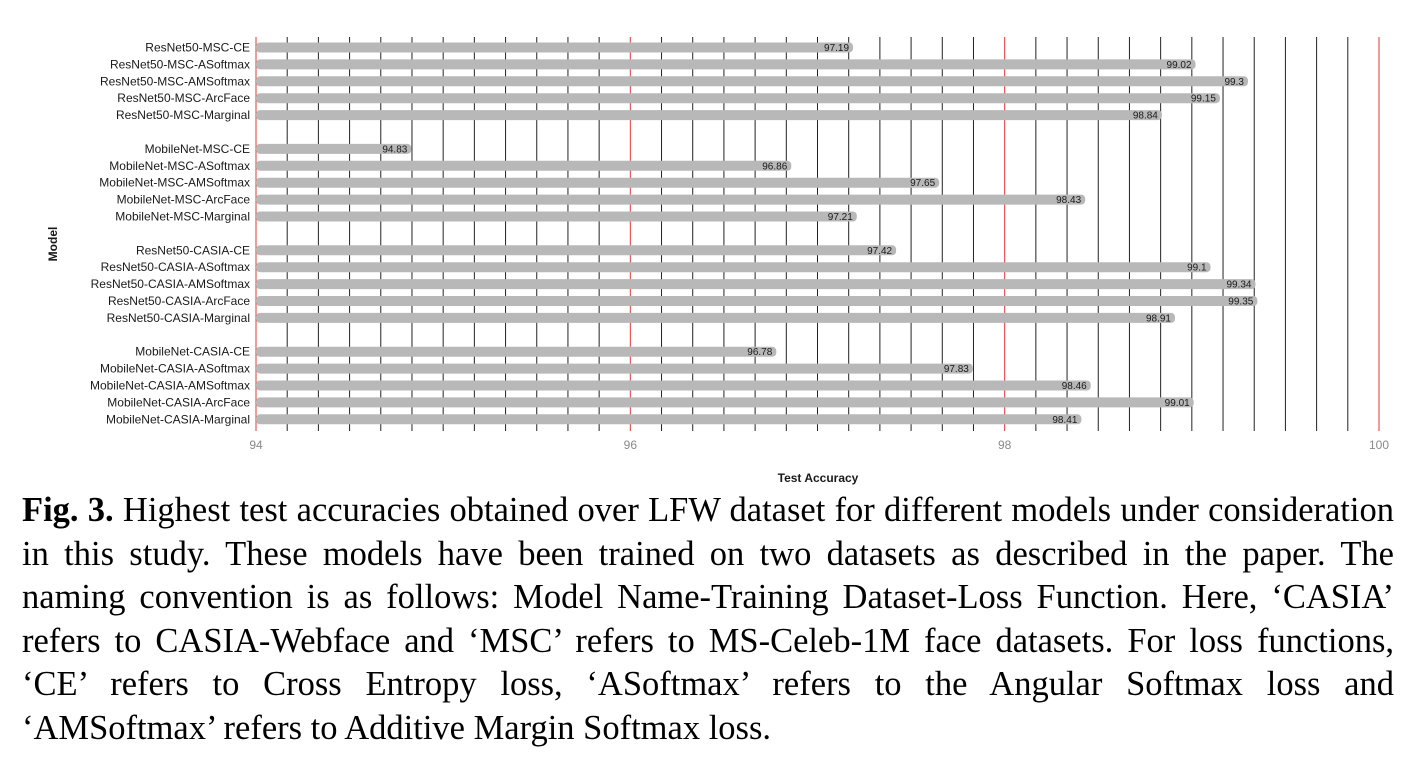 The height and width of the screenshot is (759, 1413). I want to click on value-label: 98.46, so click(1074, 386).